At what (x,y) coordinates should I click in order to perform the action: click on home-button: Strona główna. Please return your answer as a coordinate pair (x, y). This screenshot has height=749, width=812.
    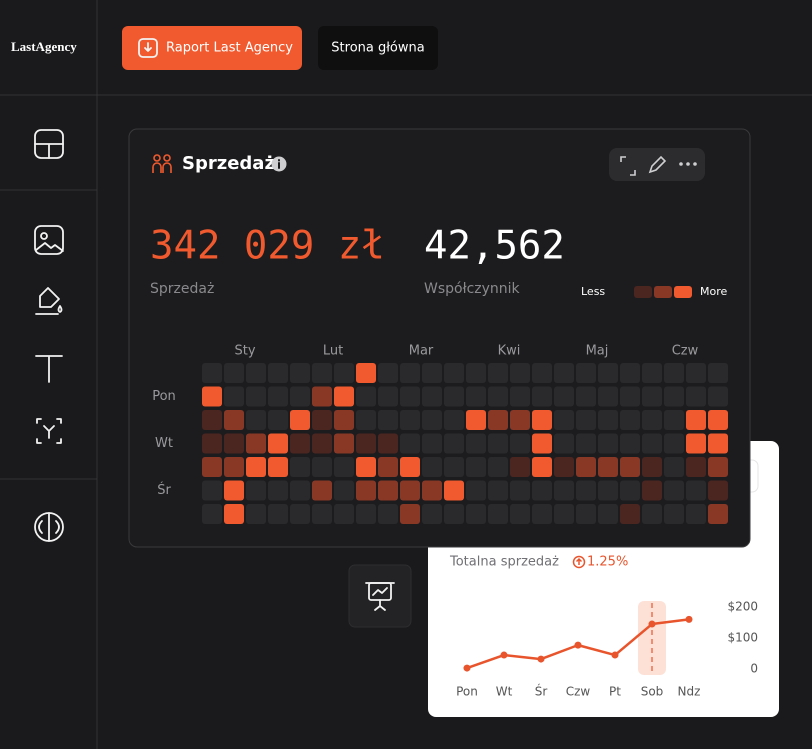
    Looking at the image, I should click on (378, 48).